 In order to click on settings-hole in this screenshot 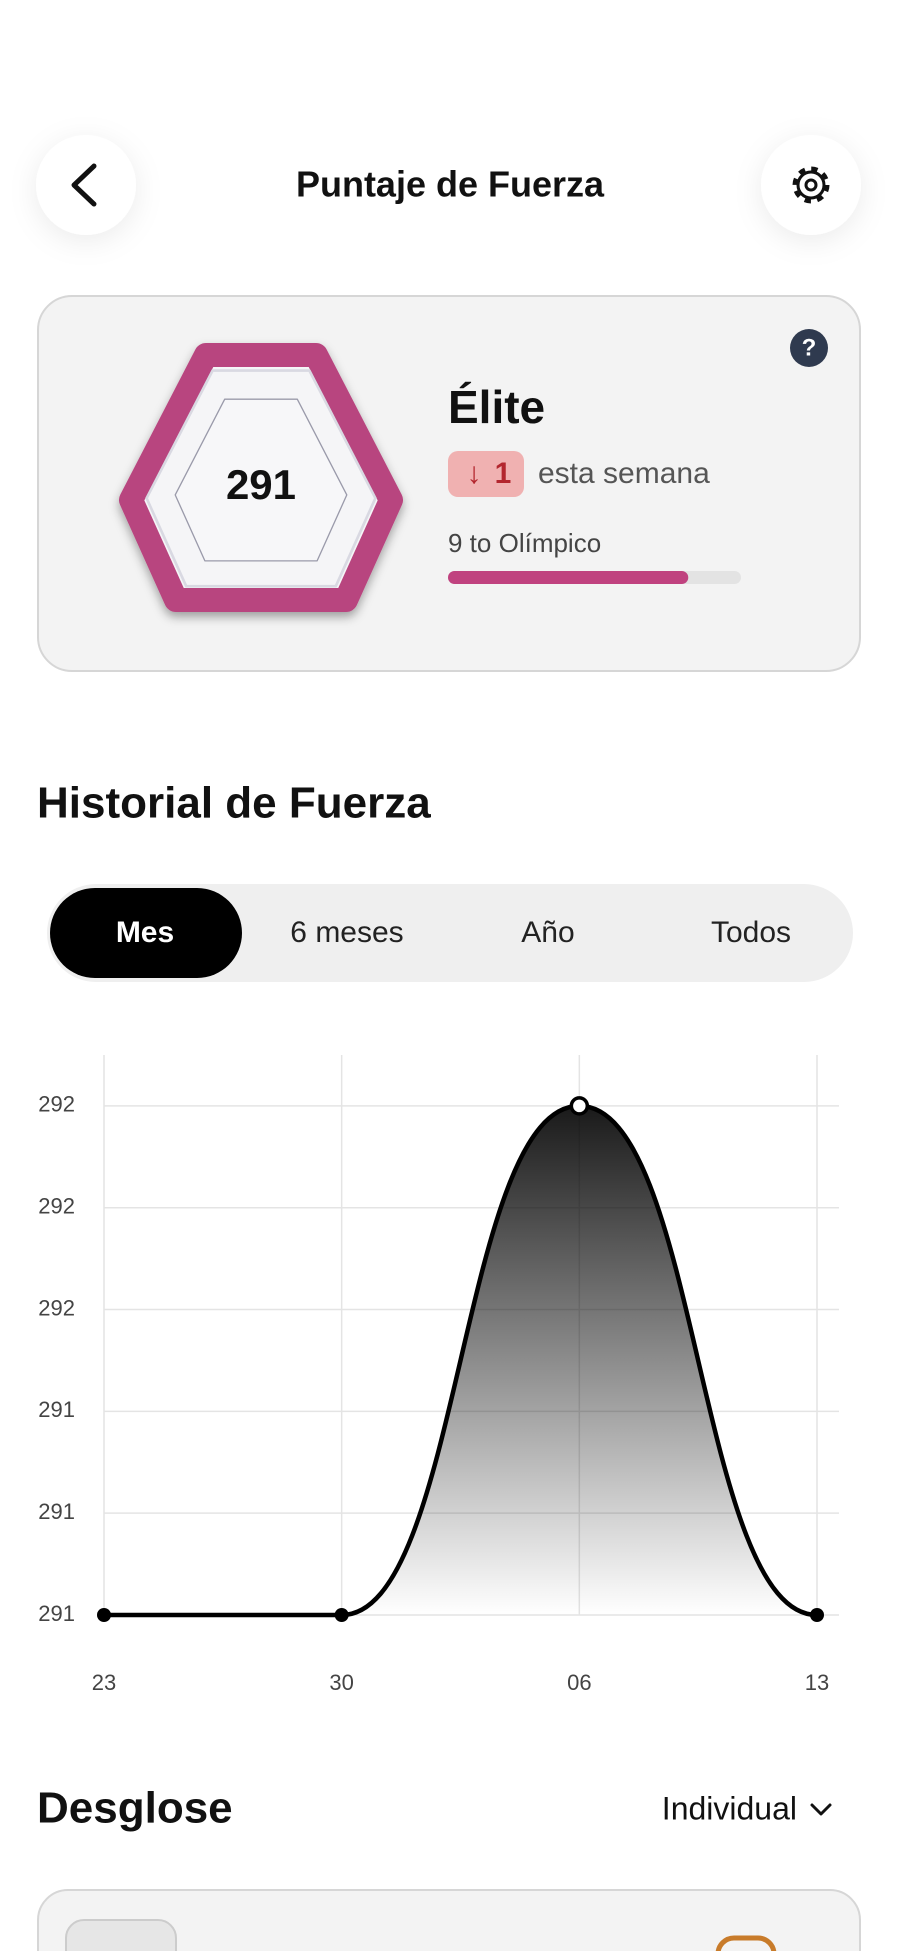, I will do `click(811, 185)`.